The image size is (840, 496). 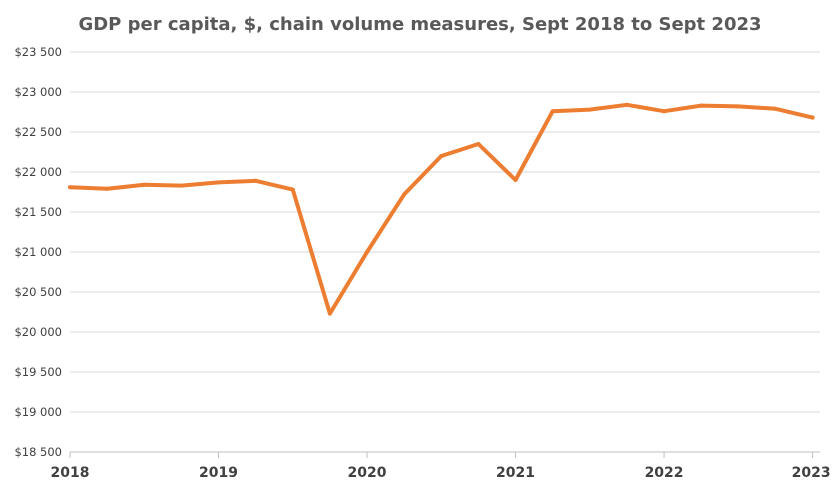 What do you see at coordinates (38, 292) in the screenshot?
I see `y-tick-label: $20 500` at bounding box center [38, 292].